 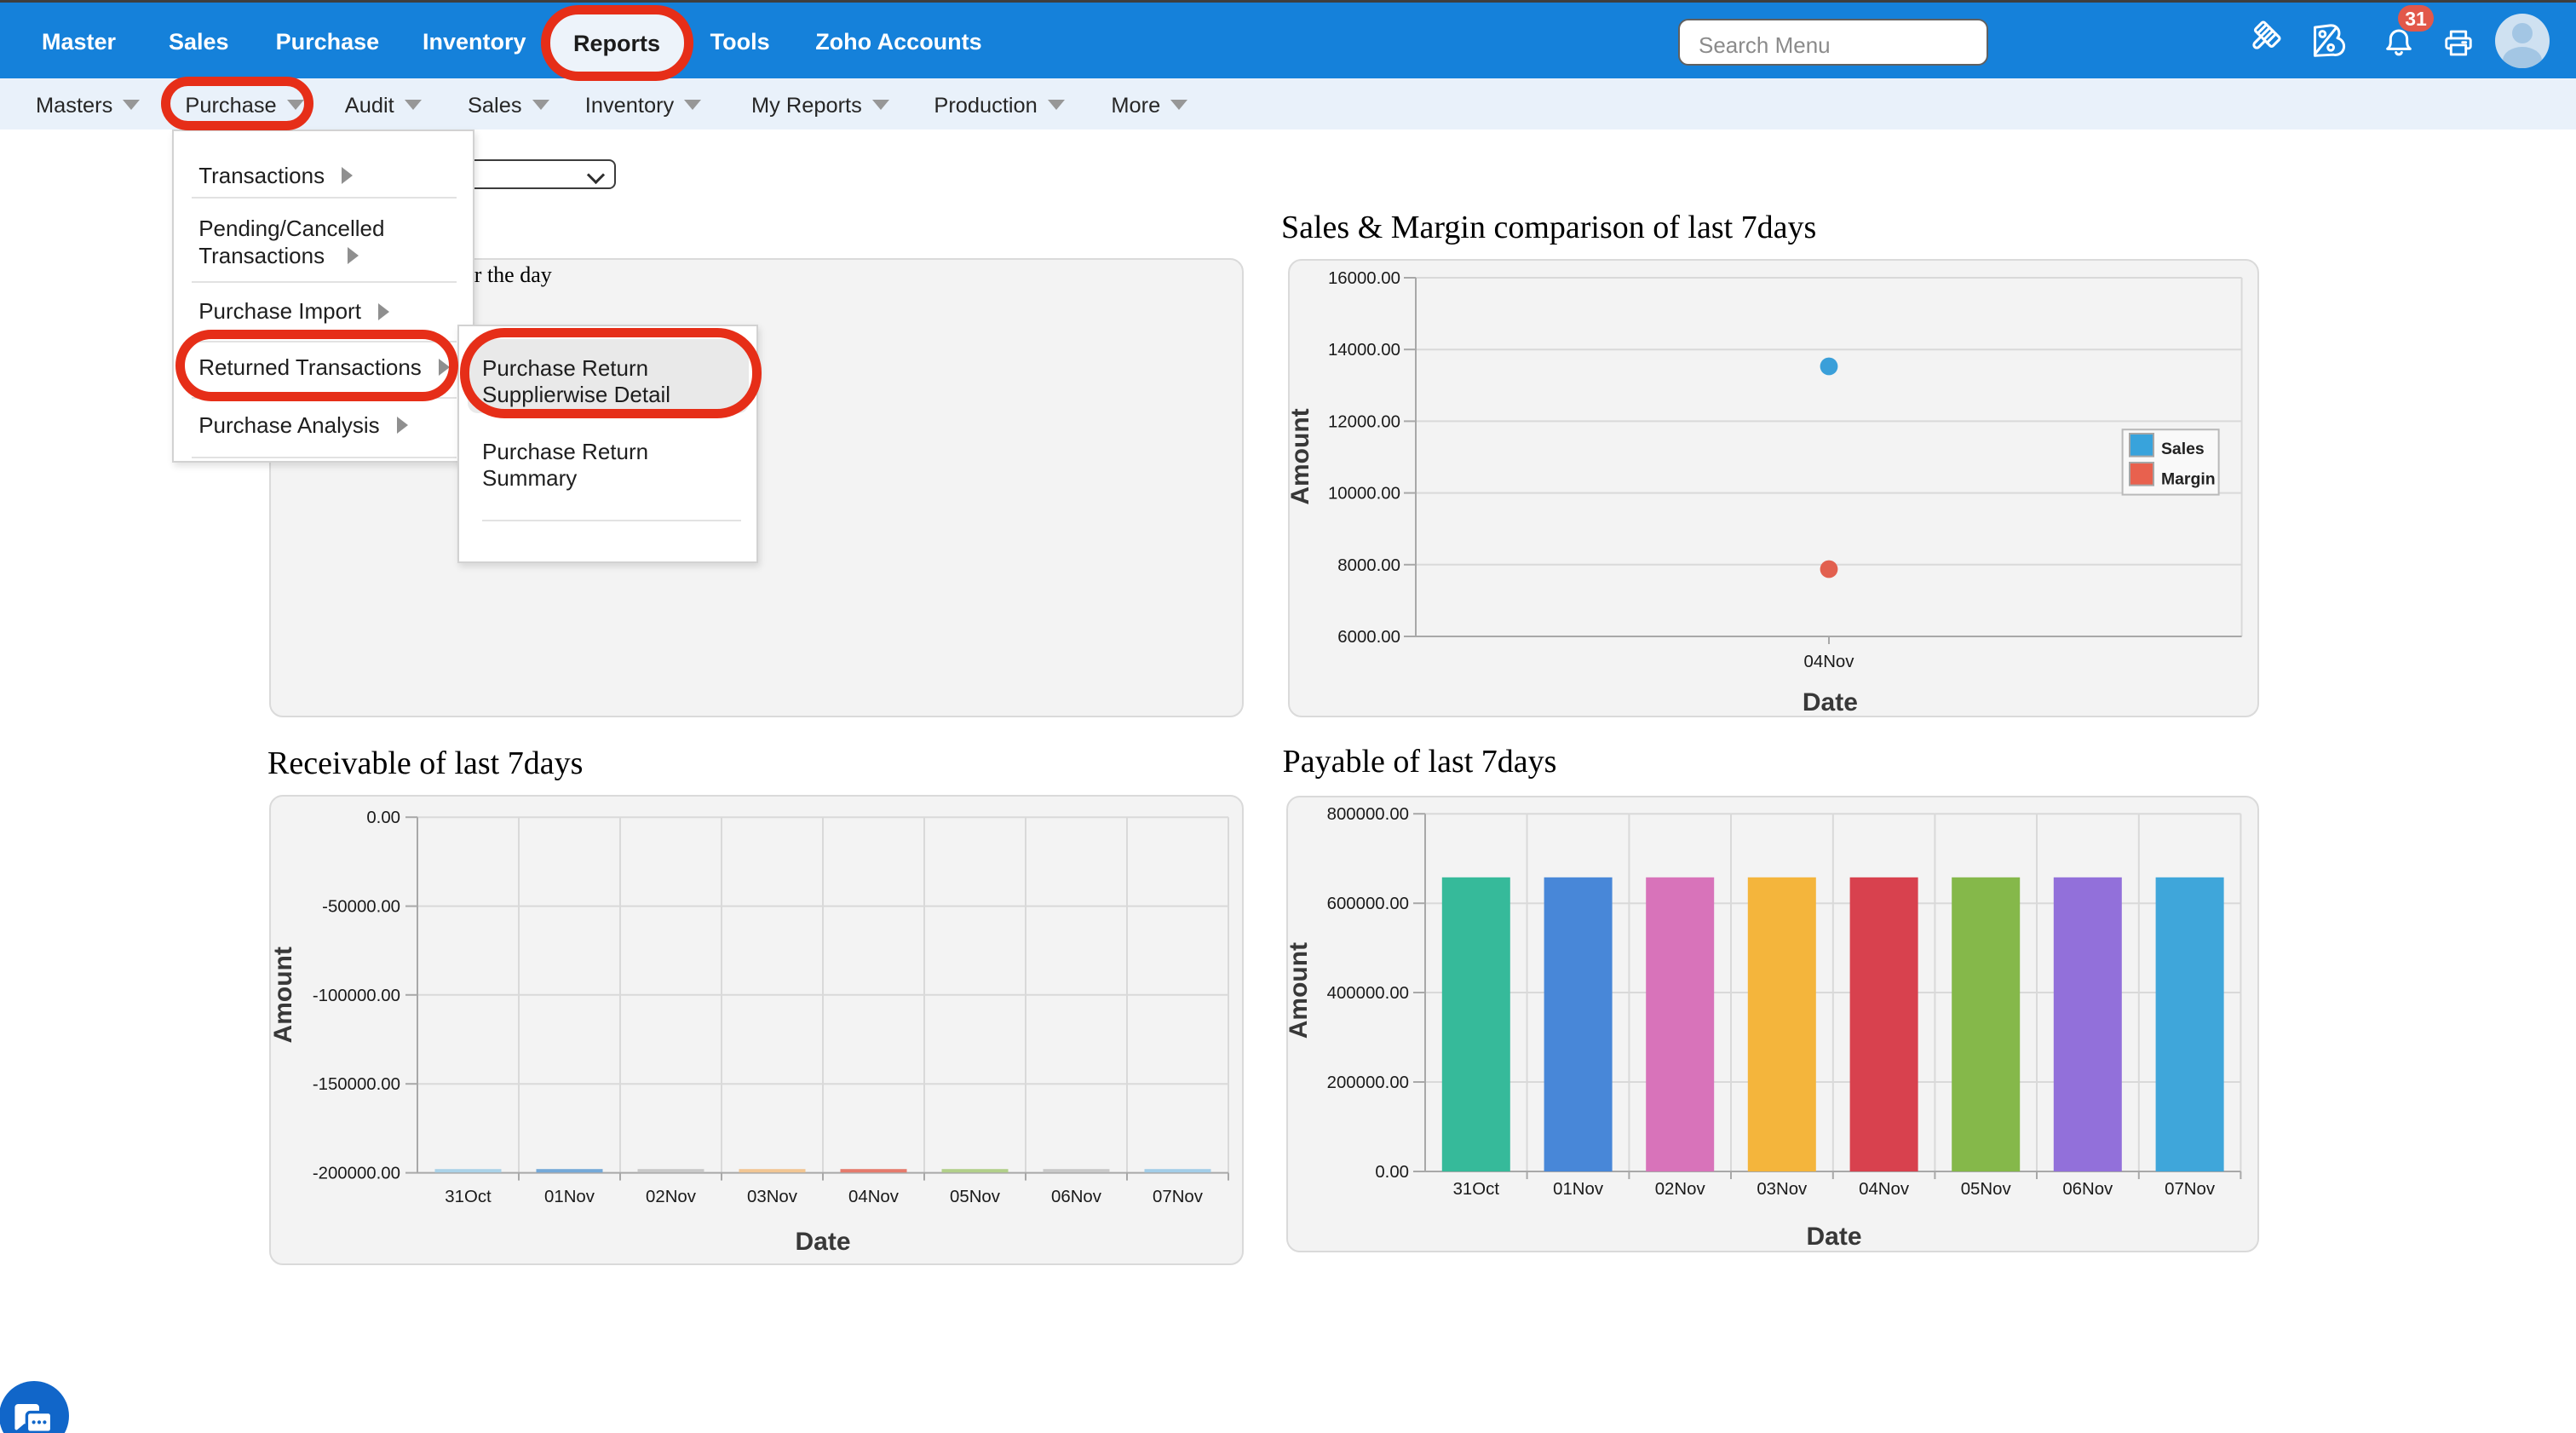 What do you see at coordinates (1368, 993) in the screenshot?
I see `svg-text: 400000.00` at bounding box center [1368, 993].